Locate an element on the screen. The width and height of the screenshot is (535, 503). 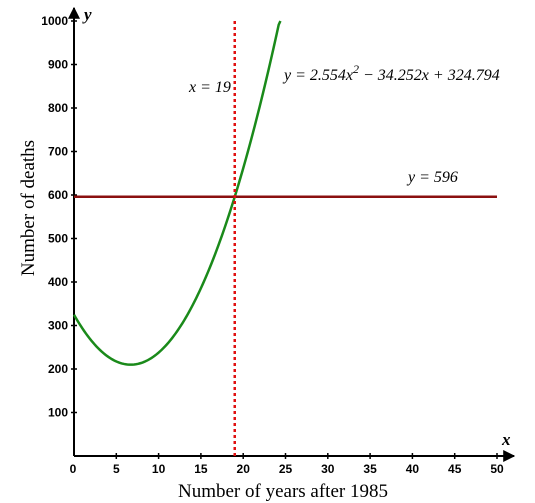
y-tick-label: 200 is located at coordinates (58, 369).